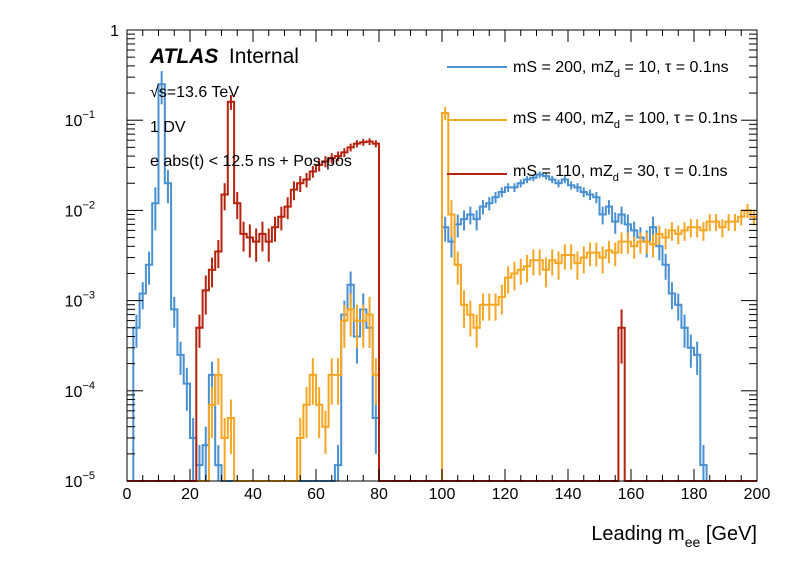 The width and height of the screenshot is (796, 572). Describe the element at coordinates (616, 178) in the screenshot. I see `legend-label-2-sub: d` at that location.